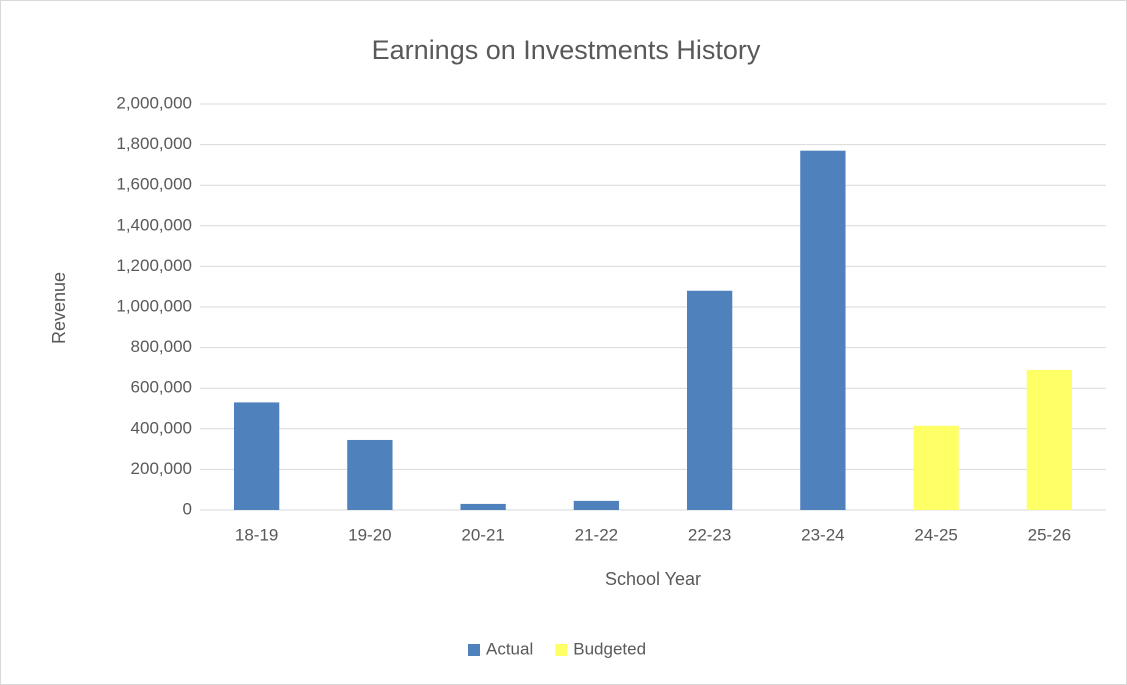 This screenshot has width=1127, height=685. Describe the element at coordinates (154, 265) in the screenshot. I see `y-tick-label: 1,200,000` at that location.